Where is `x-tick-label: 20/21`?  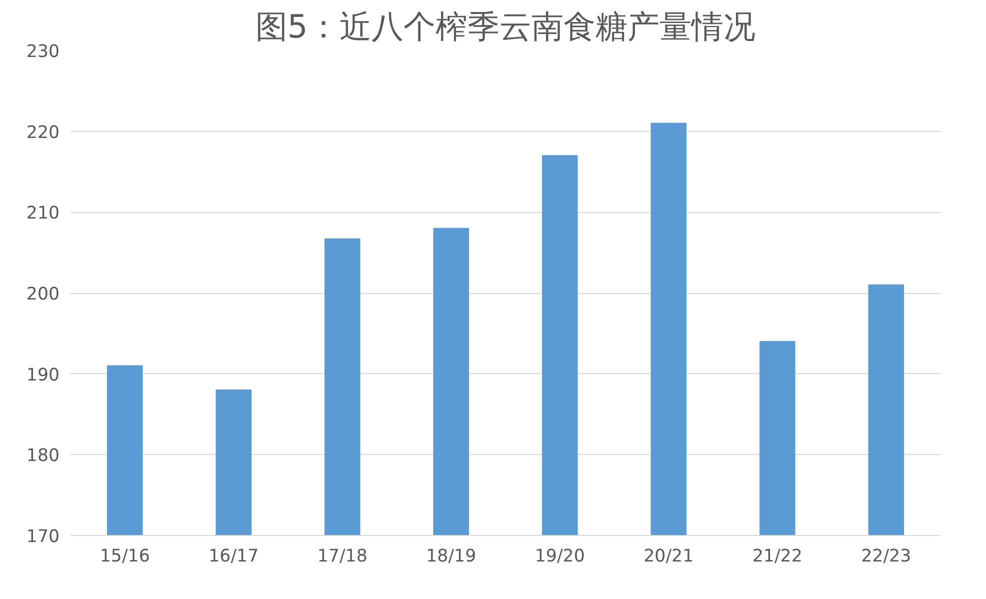
x-tick-label: 20/21 is located at coordinates (669, 556).